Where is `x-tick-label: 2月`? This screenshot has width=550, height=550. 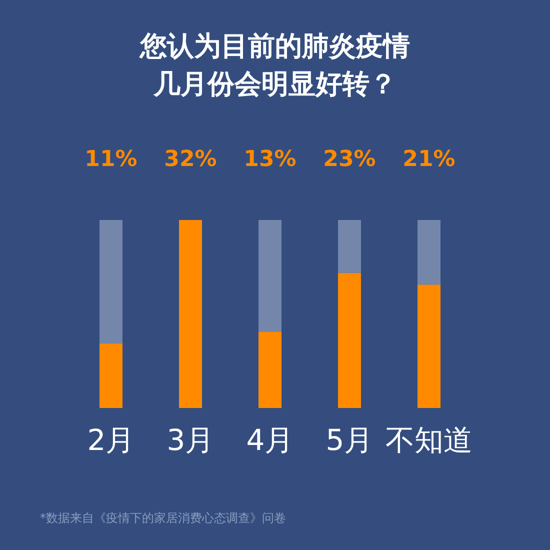 x-tick-label: 2月 is located at coordinates (111, 440).